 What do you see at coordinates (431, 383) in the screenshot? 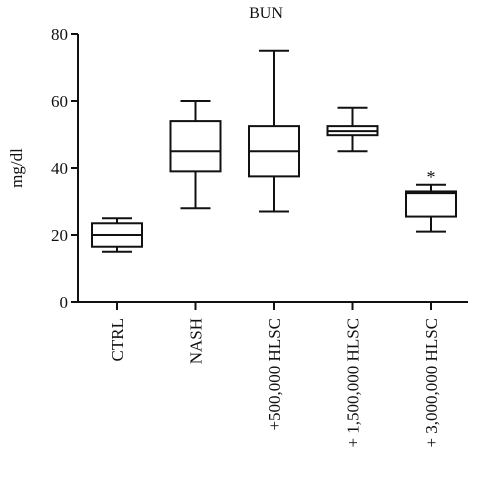
I see `x-tick-label: + 3,000,000 HLSC` at bounding box center [431, 383].